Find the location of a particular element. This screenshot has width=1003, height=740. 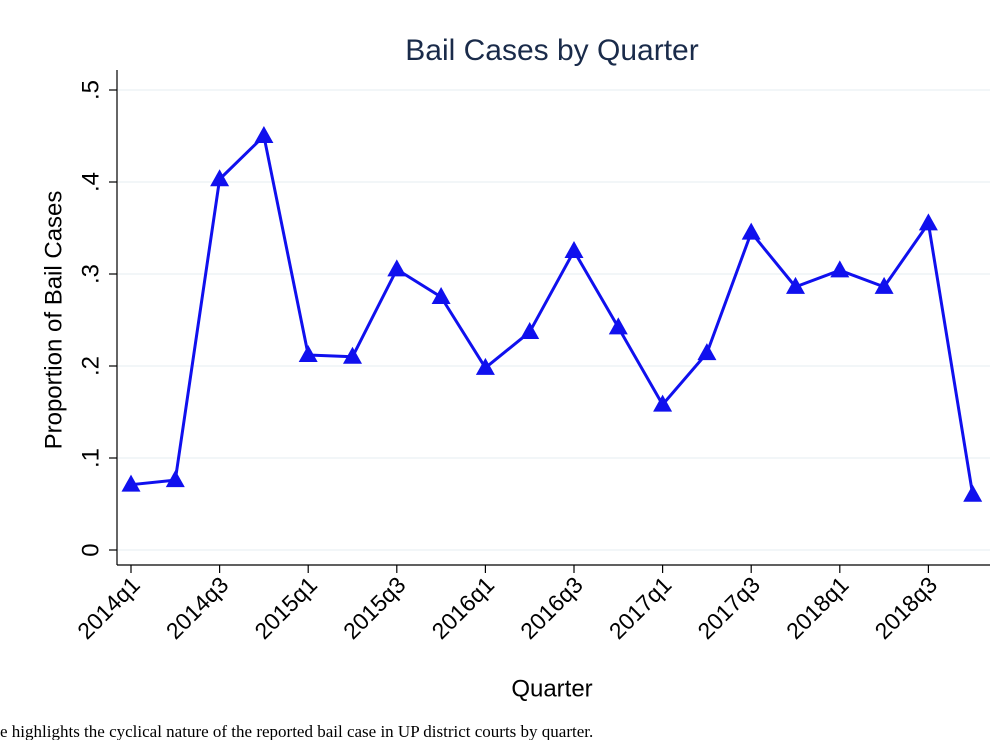

y-tick-label: .5 is located at coordinates (90, 90).